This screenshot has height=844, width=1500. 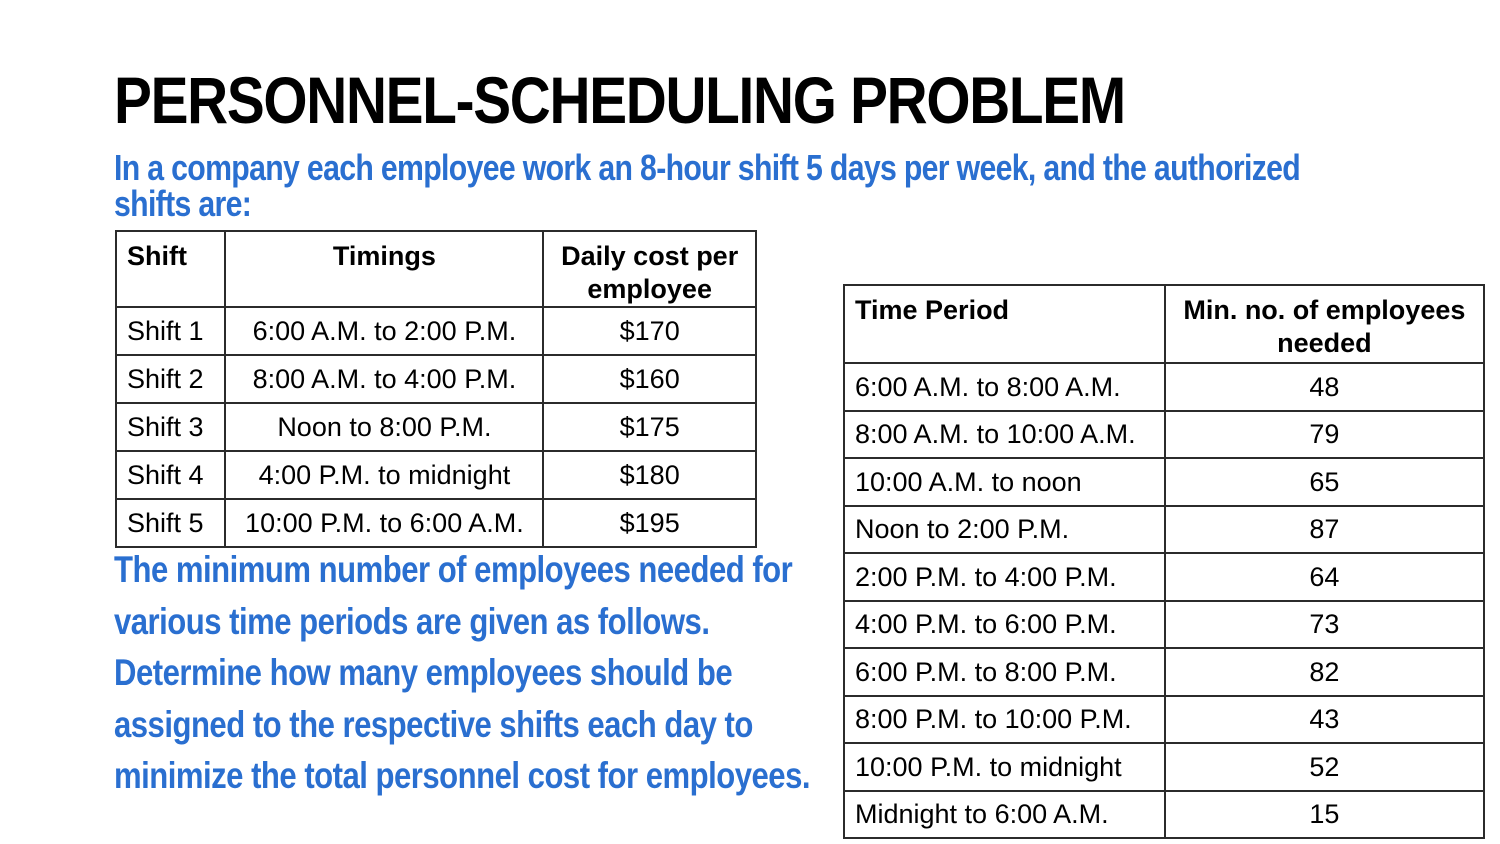 I want to click on min-employees-cell: 65, so click(x=1324, y=482).